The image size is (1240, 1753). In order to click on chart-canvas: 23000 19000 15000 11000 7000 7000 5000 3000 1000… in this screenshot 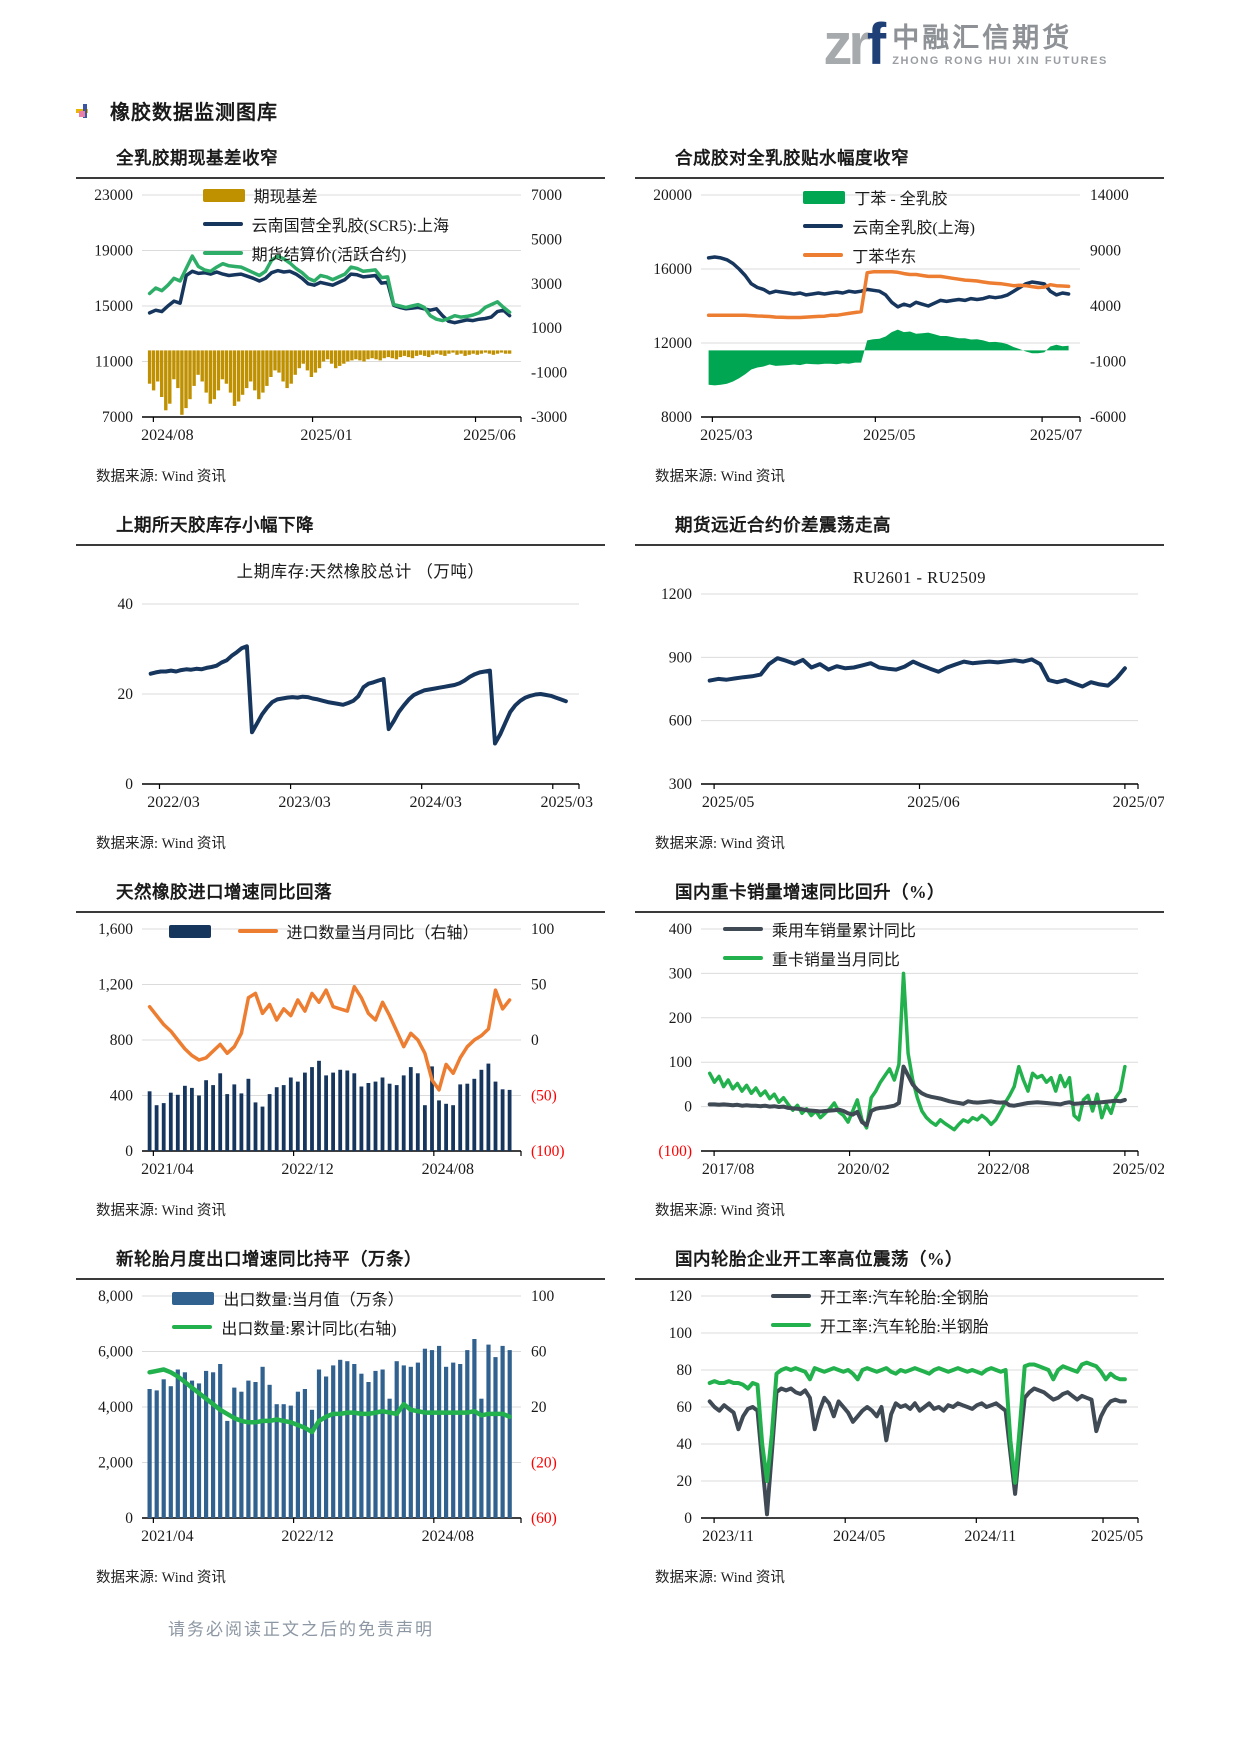, I will do `click(330, 315)`.